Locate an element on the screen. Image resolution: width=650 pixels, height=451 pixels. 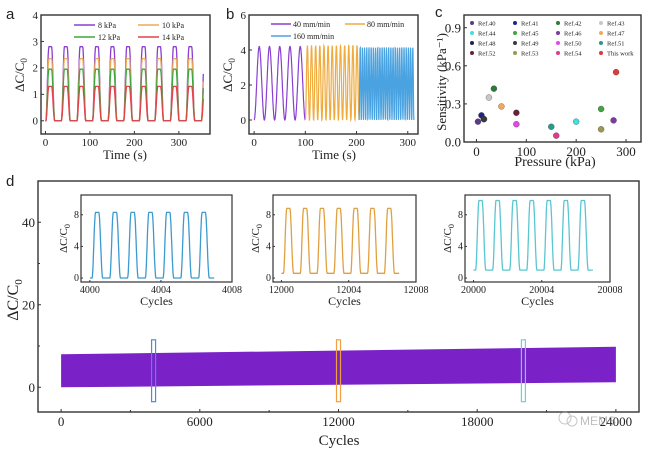
wechat-icon-bubble is located at coordinates (572, 421).